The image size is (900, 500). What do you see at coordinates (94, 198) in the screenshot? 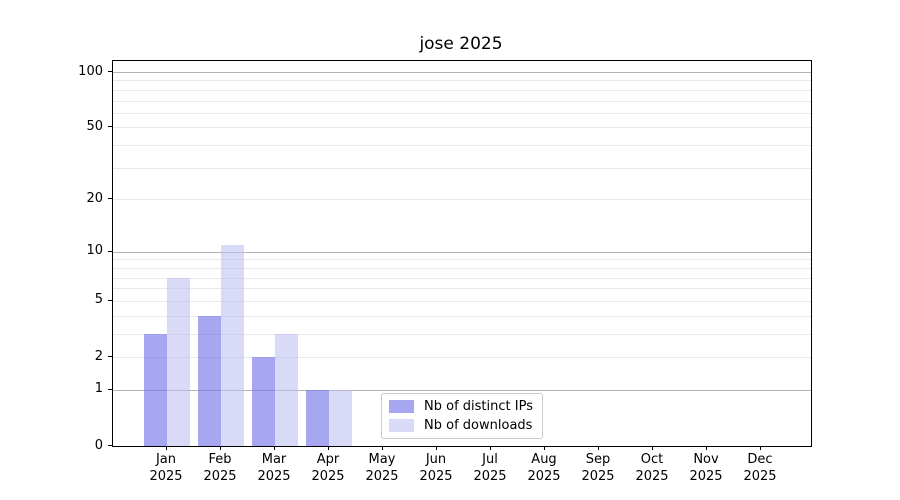
I see `y-axis-tick-label: 20` at bounding box center [94, 198].